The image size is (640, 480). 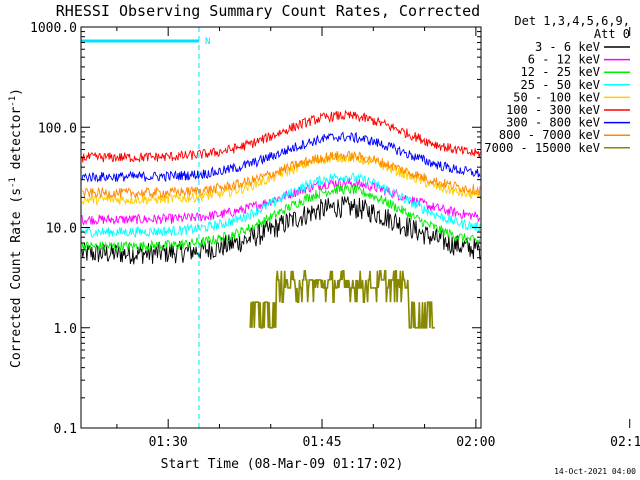 What do you see at coordinates (53, 28) in the screenshot?
I see `y-tick-label-0: 1000.0` at bounding box center [53, 28].